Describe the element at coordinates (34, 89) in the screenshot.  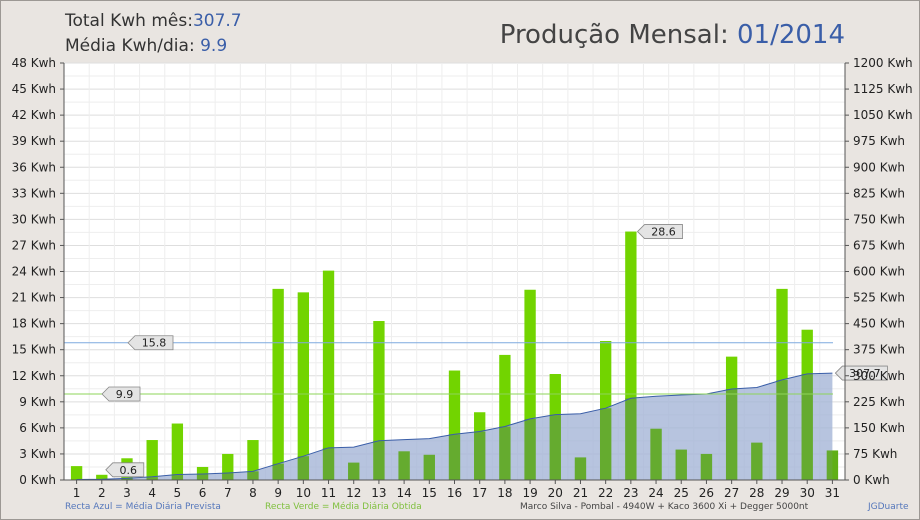
I see `left-tick-label: 45 Kwh` at that location.